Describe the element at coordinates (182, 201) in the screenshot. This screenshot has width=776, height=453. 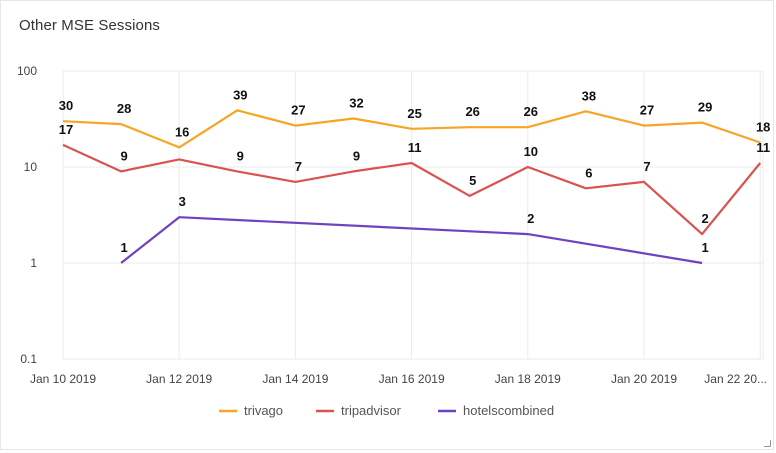
I see `data-label-hotelscombined: 3` at that location.